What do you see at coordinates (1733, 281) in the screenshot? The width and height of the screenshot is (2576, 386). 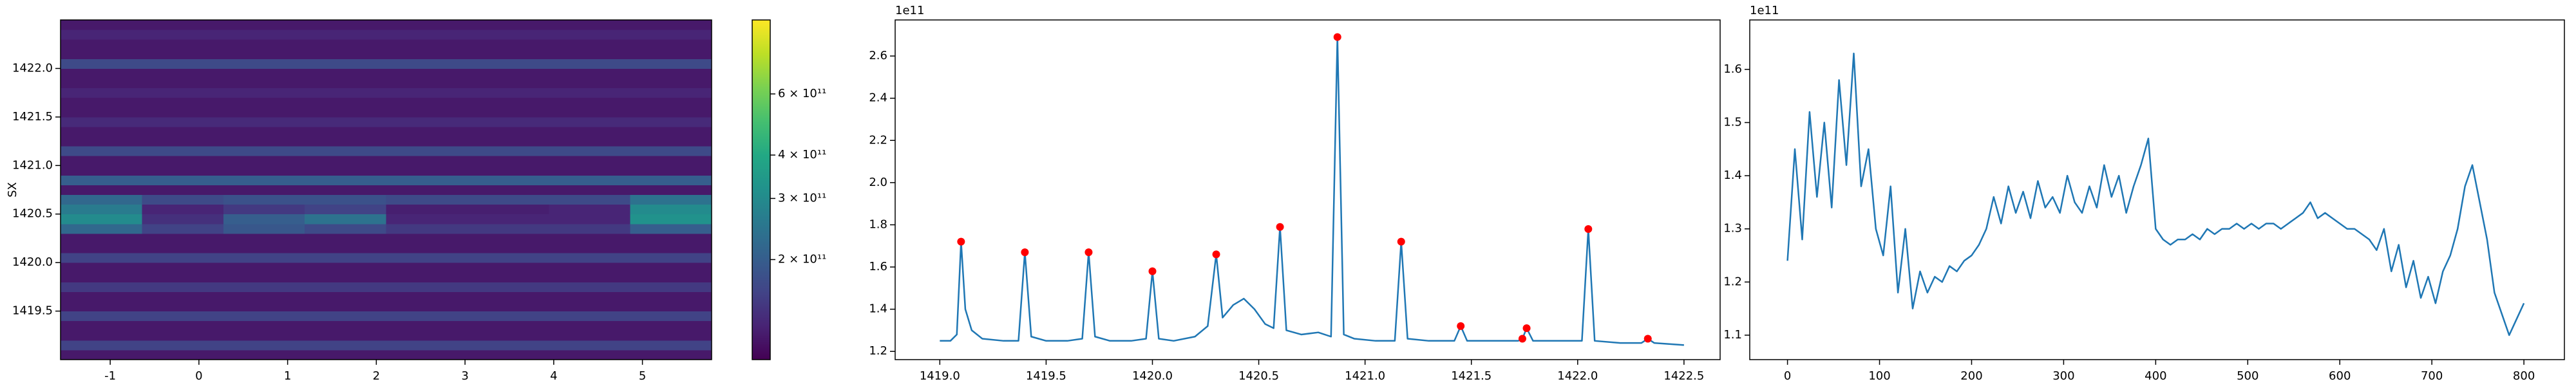 I see `y-tick-label: 1.2` at bounding box center [1733, 281].